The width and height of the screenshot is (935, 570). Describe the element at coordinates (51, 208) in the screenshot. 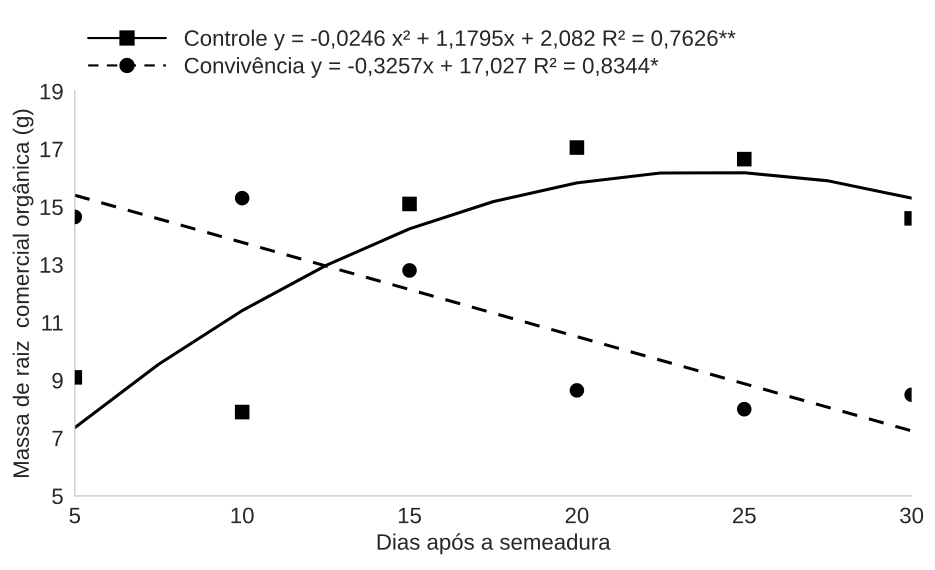

I see `y-tick-label: 15` at that location.